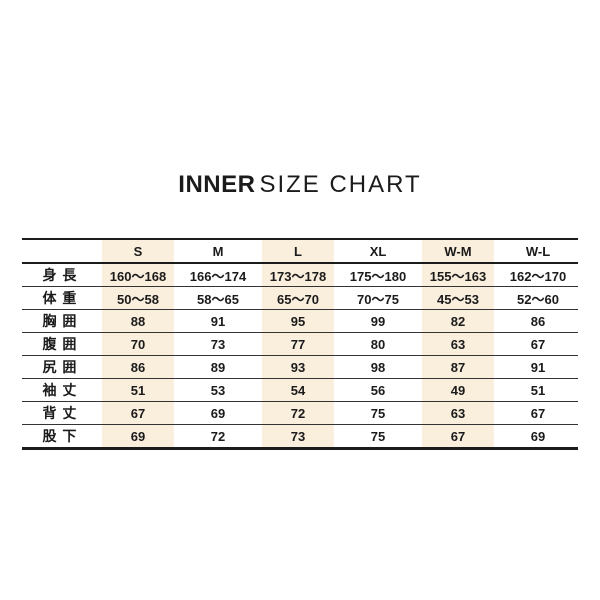  I want to click on value-cell: 99, so click(378, 321).